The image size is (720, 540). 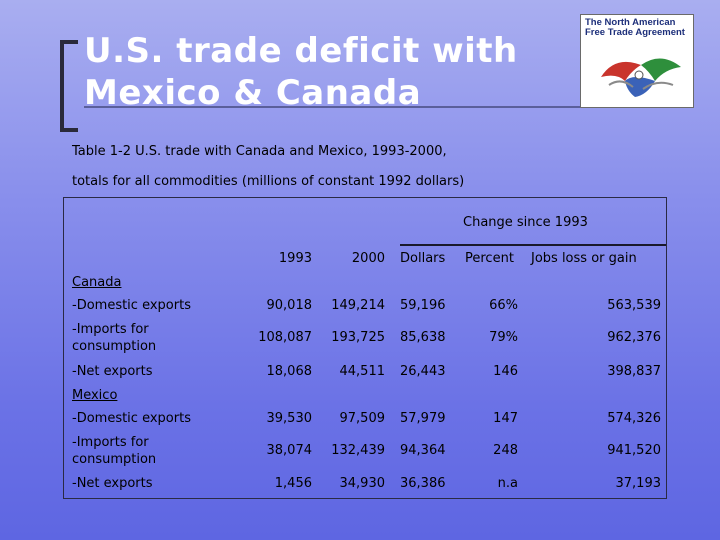 I want to click on cell-percent: 248, so click(x=505, y=450).